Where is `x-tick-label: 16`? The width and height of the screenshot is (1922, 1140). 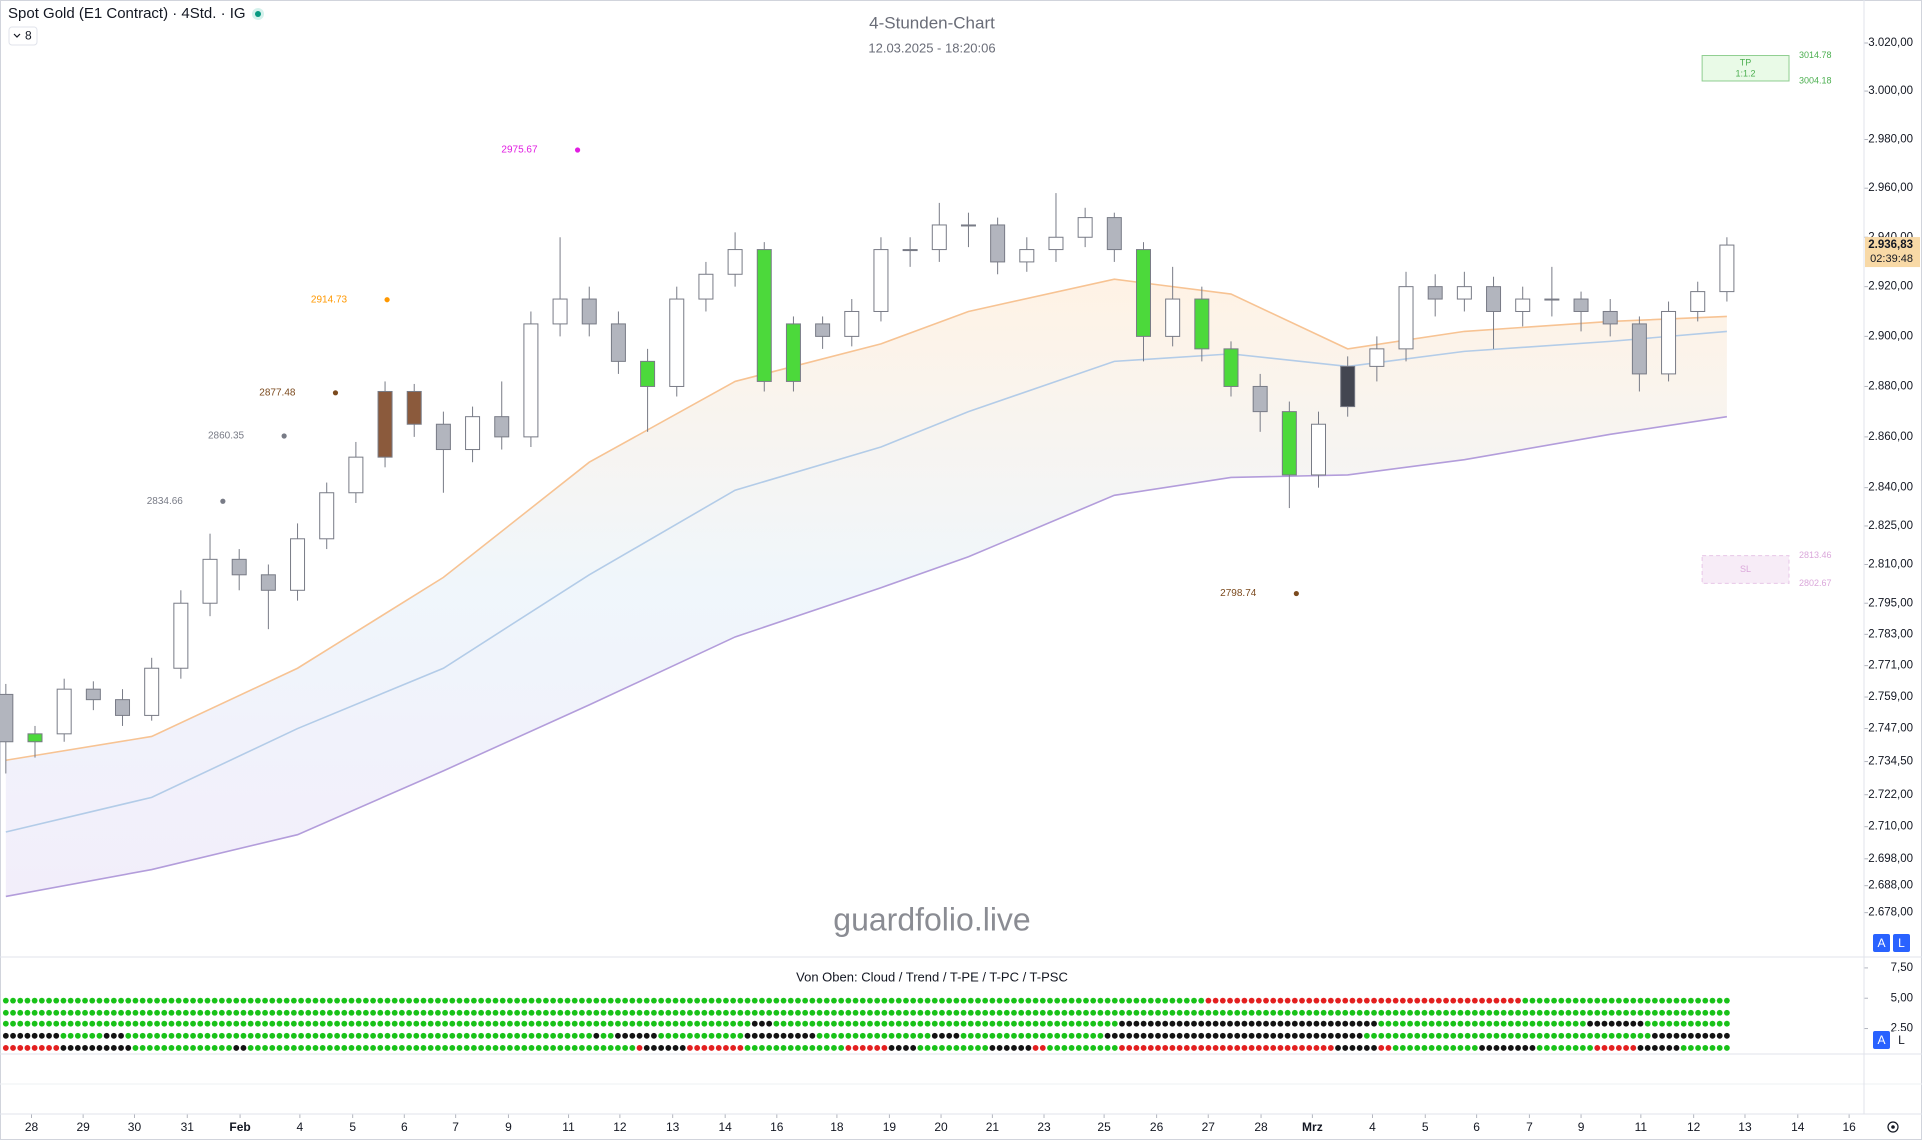
x-tick-label: 16 is located at coordinates (777, 1127).